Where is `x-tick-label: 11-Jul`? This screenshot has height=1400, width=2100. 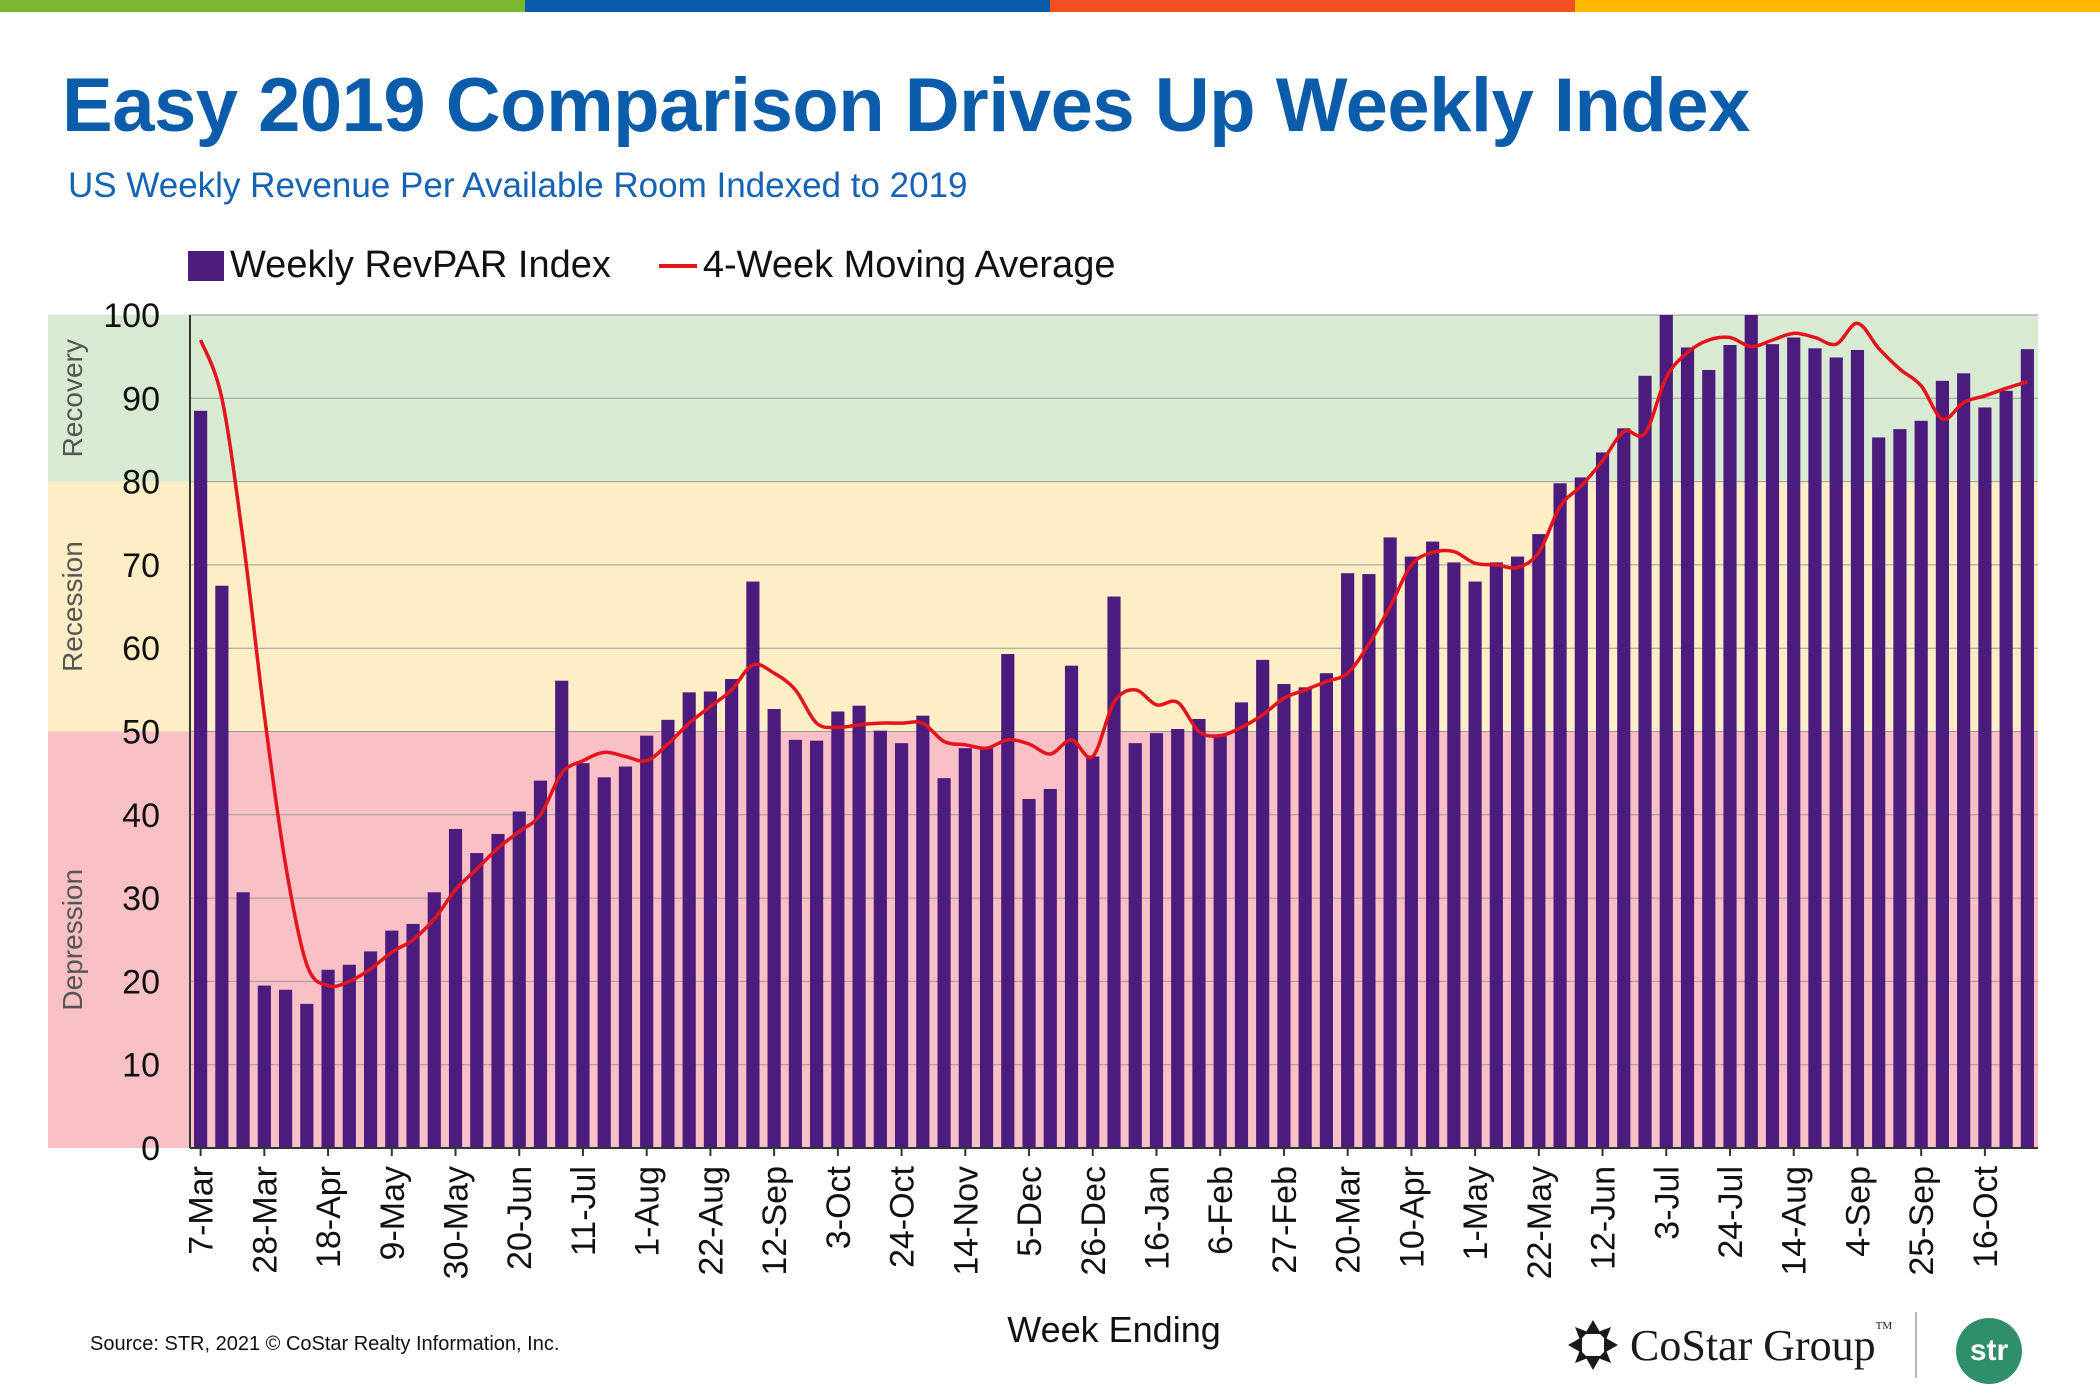
x-tick-label: 11-Jul is located at coordinates (584, 1211).